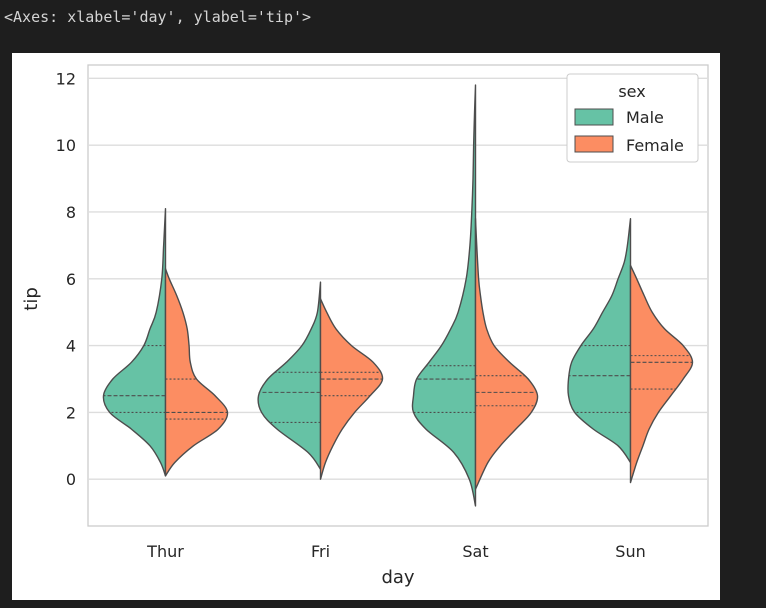 The image size is (766, 608). What do you see at coordinates (66, 145) in the screenshot?
I see `y-tick-label: 10` at bounding box center [66, 145].